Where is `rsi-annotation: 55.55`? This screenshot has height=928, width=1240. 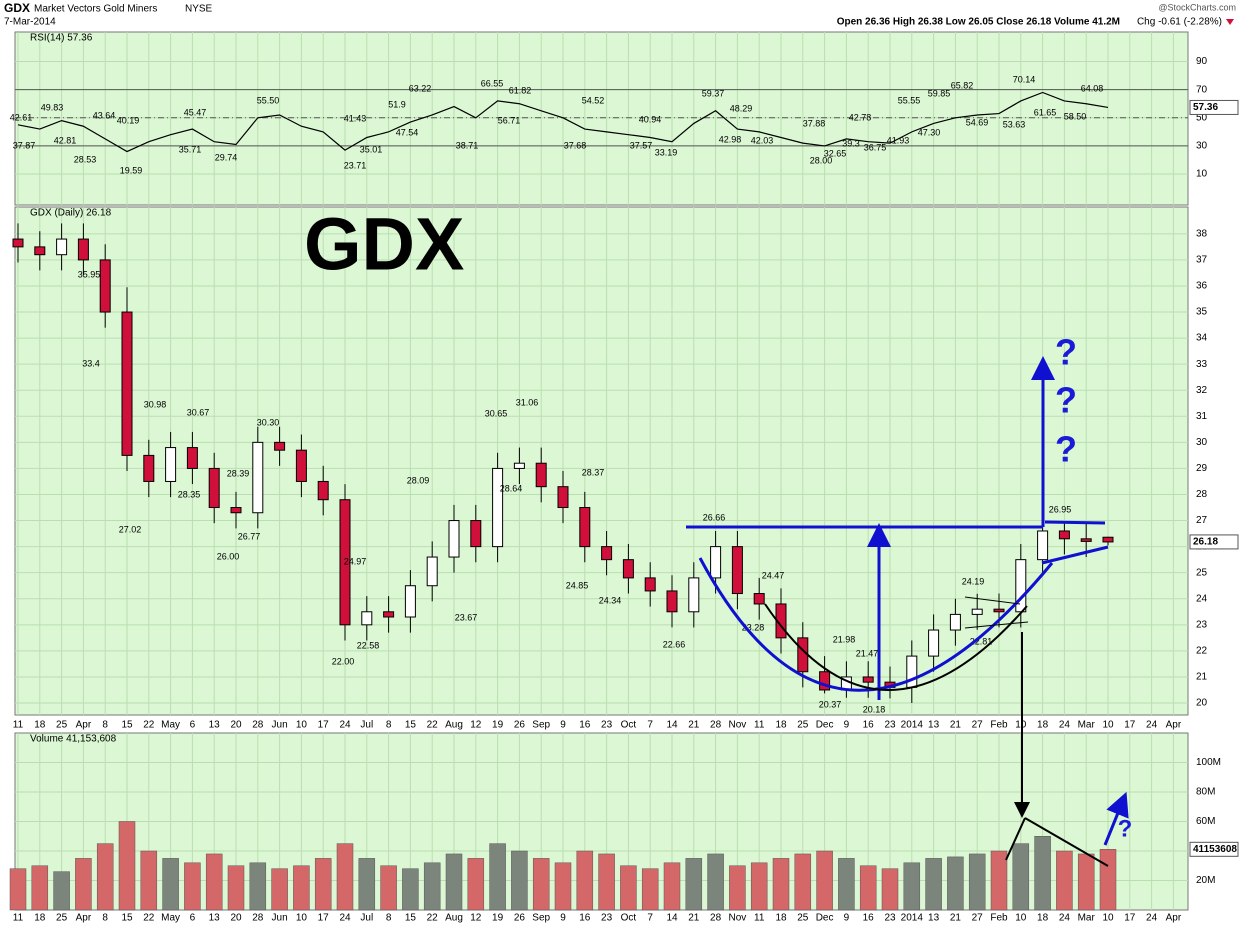 rsi-annotation: 55.55 is located at coordinates (909, 100).